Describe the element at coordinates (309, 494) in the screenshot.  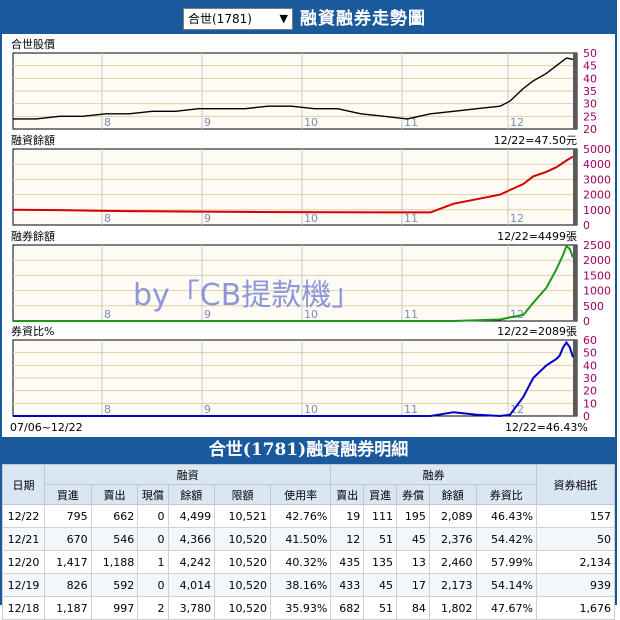
I see `table-subheader: 買進 賣出 現償 餘額 限額 使用率 賣出 買進 券償 餘額 券資比` at that location.